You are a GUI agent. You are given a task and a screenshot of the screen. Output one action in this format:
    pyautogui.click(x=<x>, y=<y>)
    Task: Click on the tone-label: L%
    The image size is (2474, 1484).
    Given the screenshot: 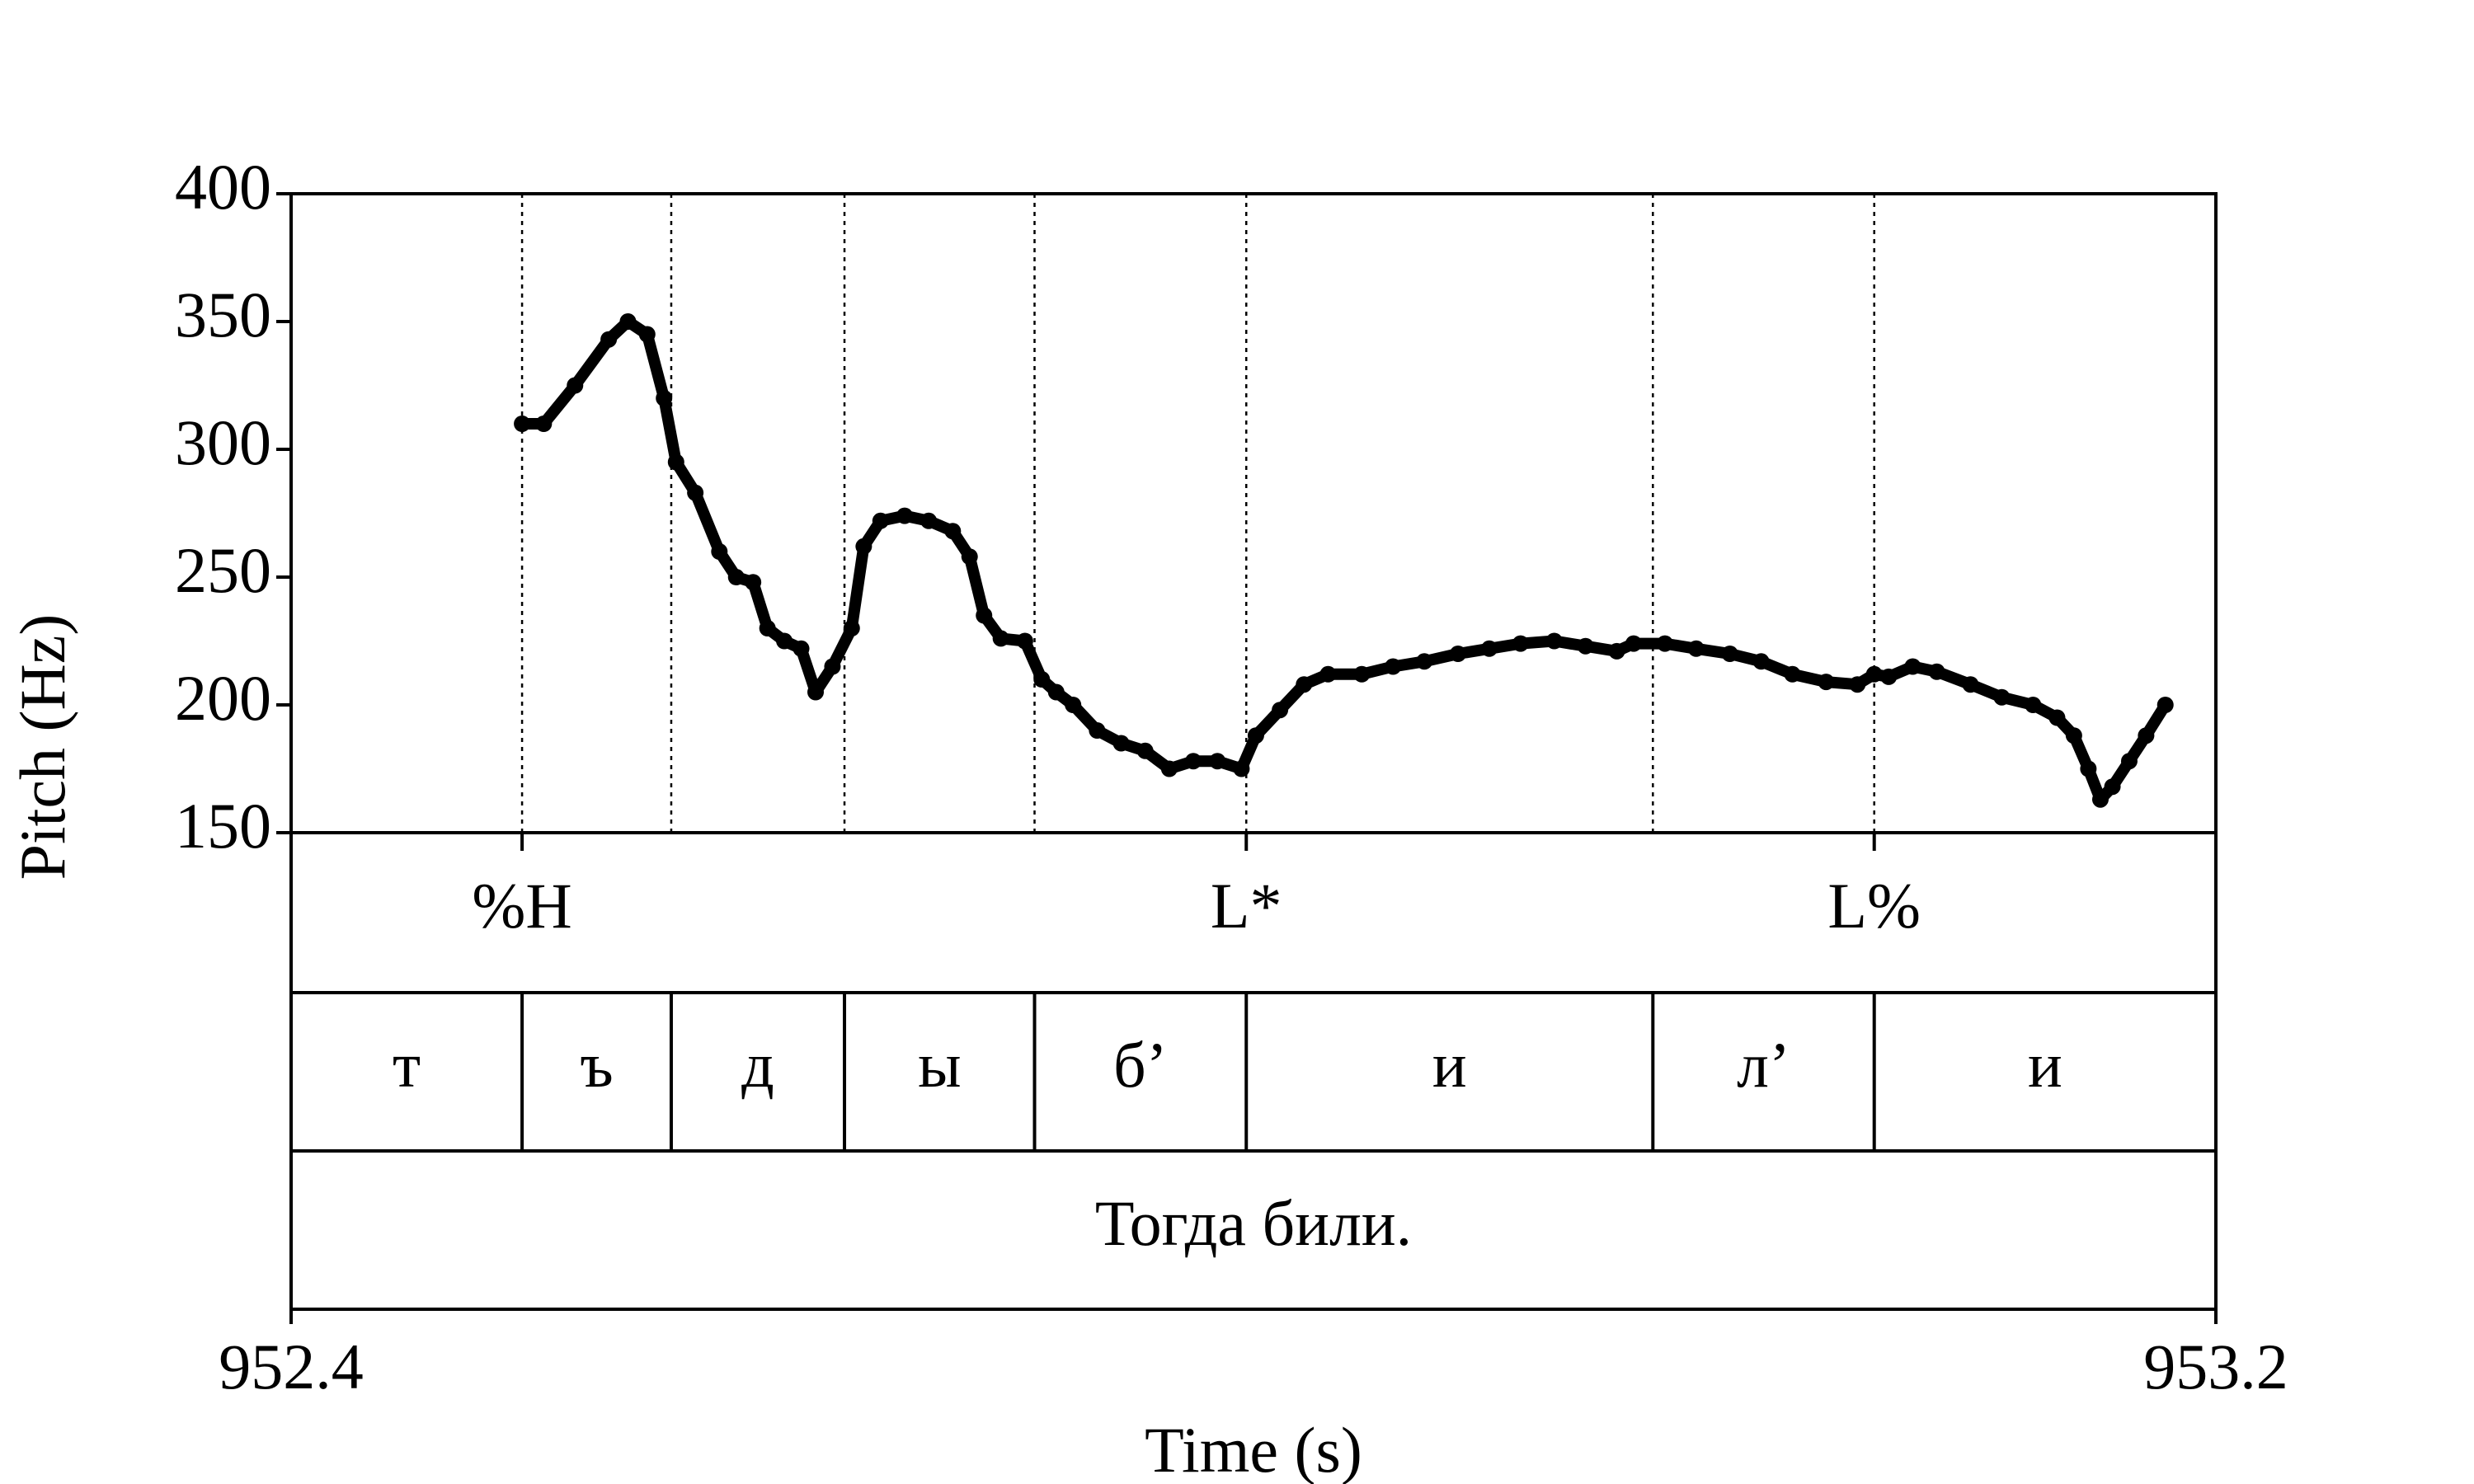 What is the action you would take?
    pyautogui.click(x=1874, y=906)
    